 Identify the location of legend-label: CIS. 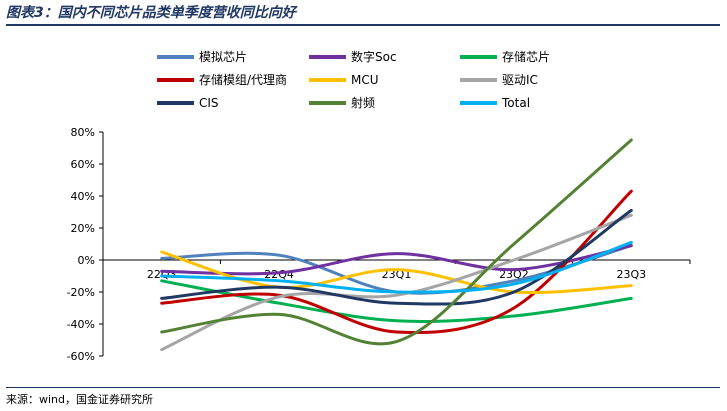
(209, 103).